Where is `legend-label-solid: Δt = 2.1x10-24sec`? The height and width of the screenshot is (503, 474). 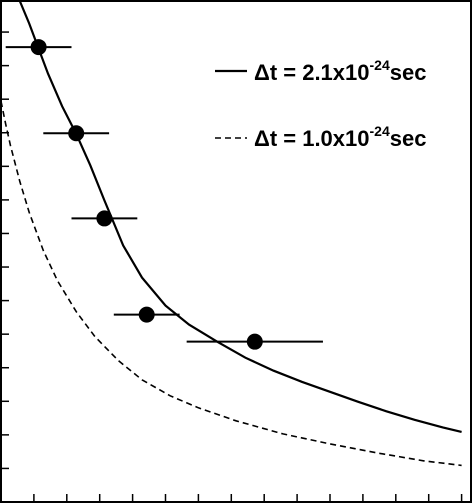 legend-label-solid: Δt = 2.1x10-24sec is located at coordinates (340, 71).